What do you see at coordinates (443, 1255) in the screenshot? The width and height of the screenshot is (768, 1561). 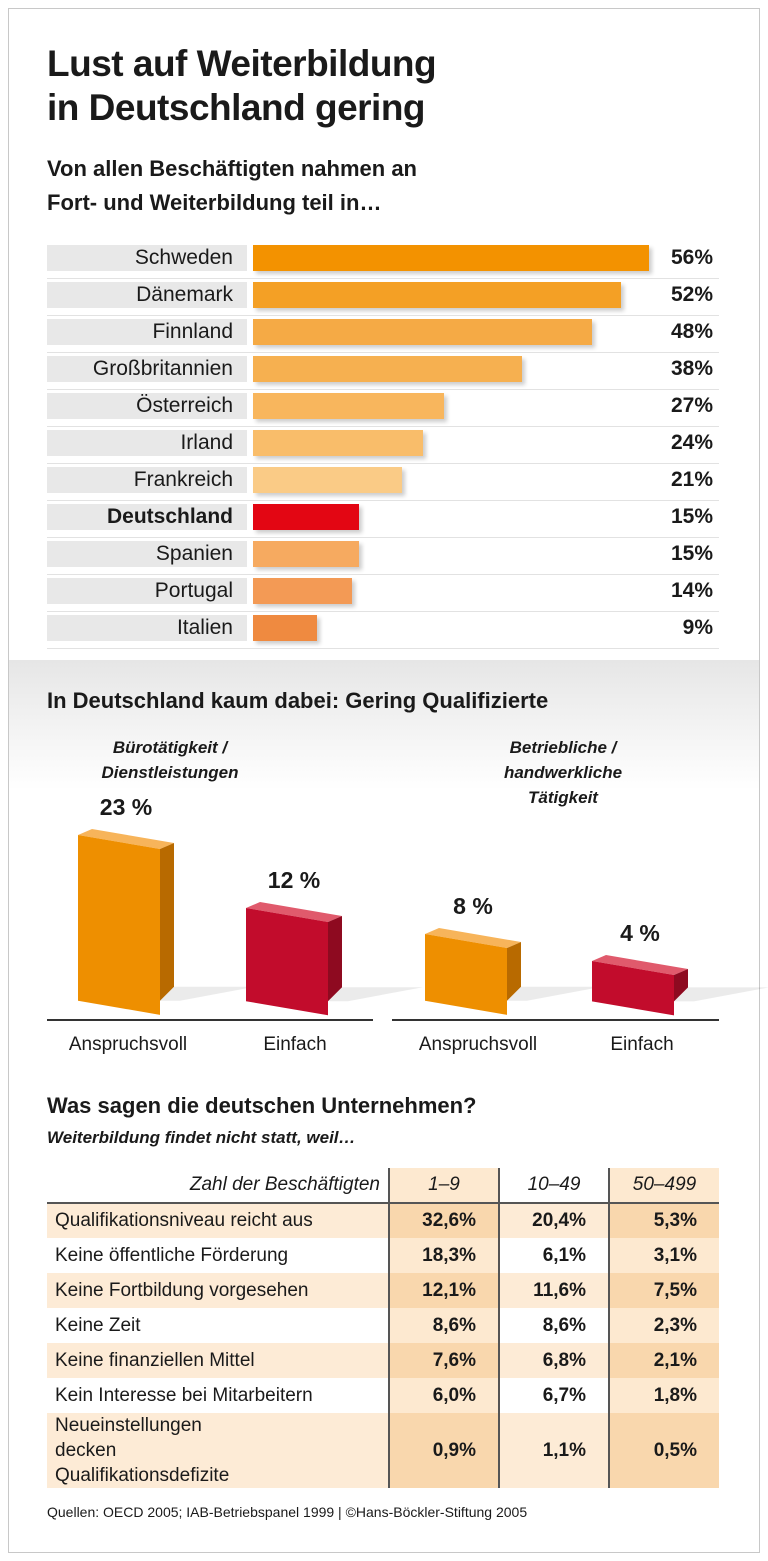 I see `table-cell: 18,3%` at bounding box center [443, 1255].